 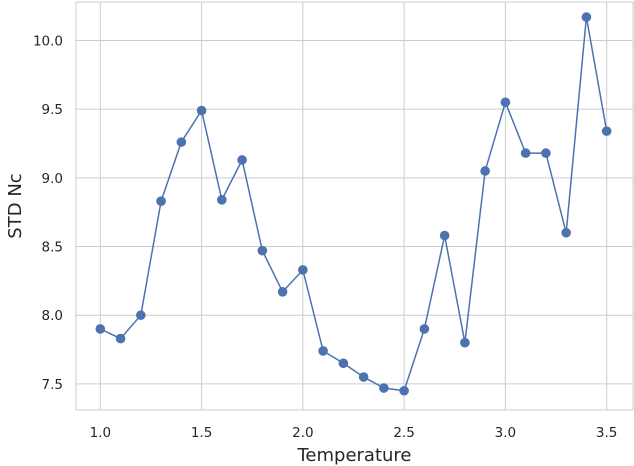 What do you see at coordinates (403, 433) in the screenshot?
I see `x-tick-label: 2.5` at bounding box center [403, 433].